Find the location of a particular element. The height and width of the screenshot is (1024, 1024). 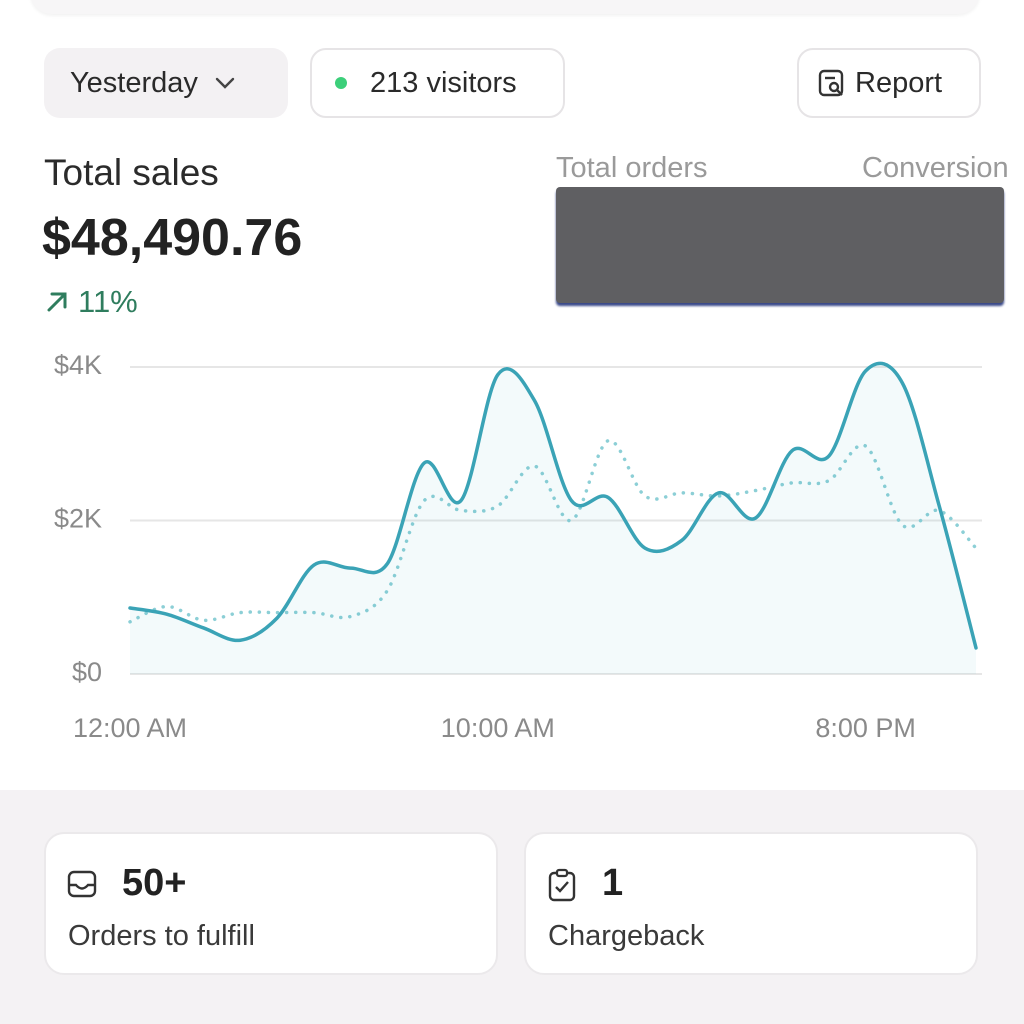

orders-card: 50+ Orders to fulfill is located at coordinates (271, 903).